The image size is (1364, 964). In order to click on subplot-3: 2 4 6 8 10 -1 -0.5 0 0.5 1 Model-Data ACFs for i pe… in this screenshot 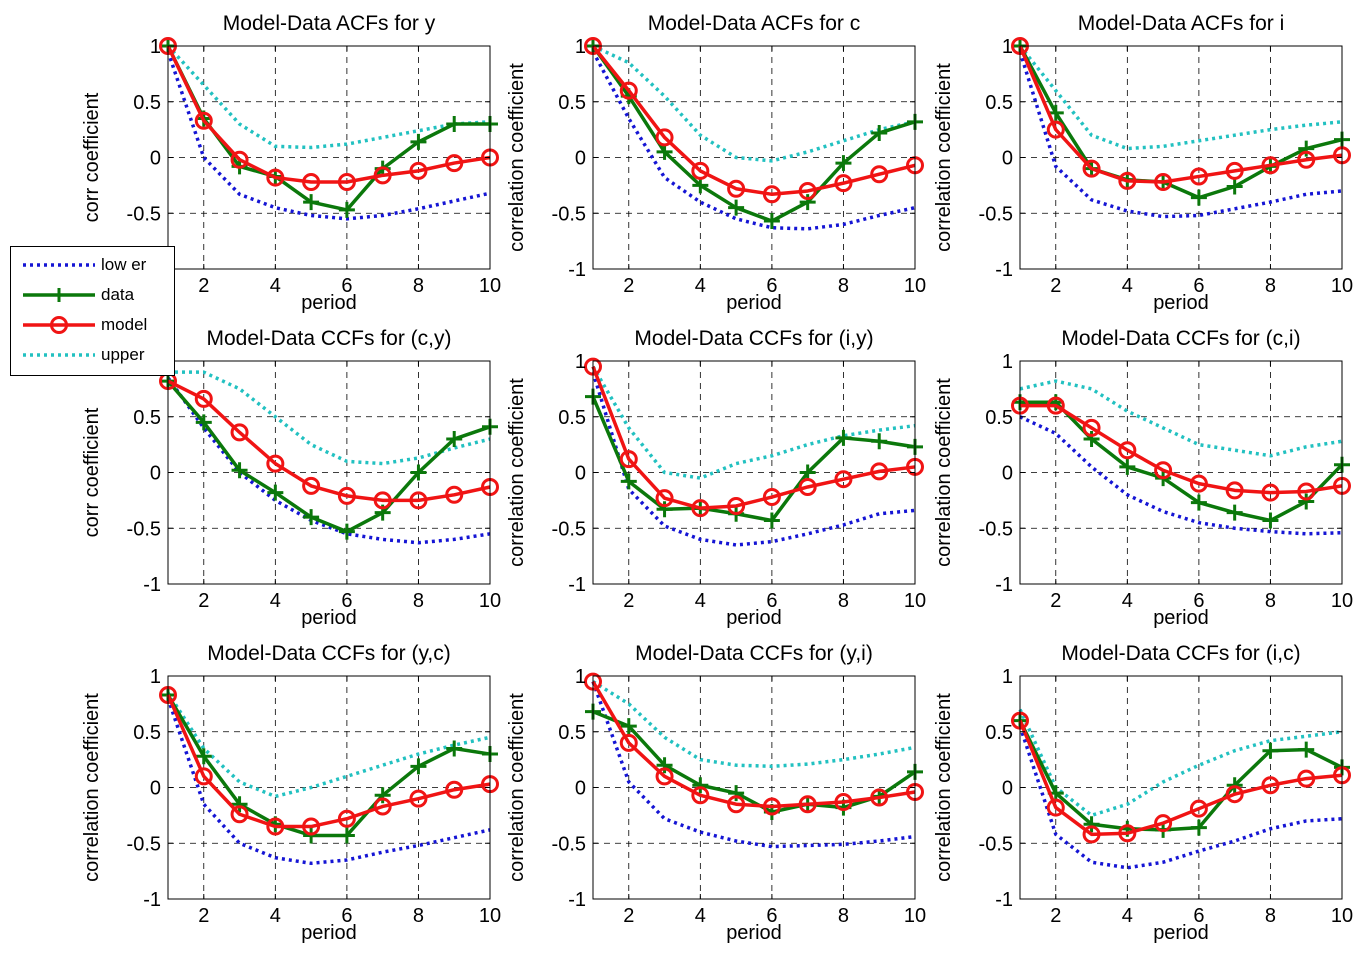, I will do `click(1143, 163)`.